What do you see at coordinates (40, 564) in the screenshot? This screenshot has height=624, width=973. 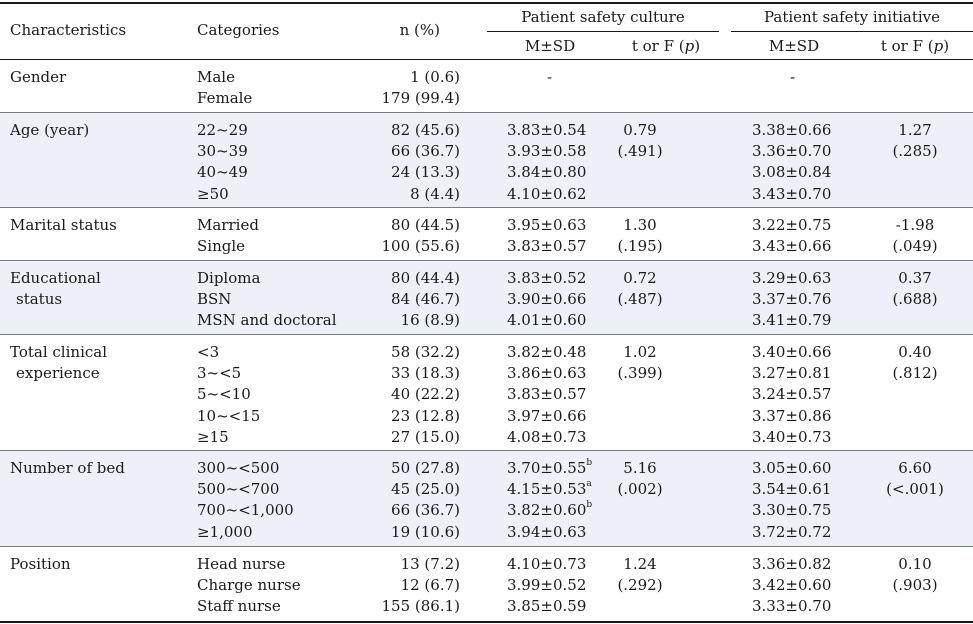 I see `characteristic-label: Position` at bounding box center [40, 564].